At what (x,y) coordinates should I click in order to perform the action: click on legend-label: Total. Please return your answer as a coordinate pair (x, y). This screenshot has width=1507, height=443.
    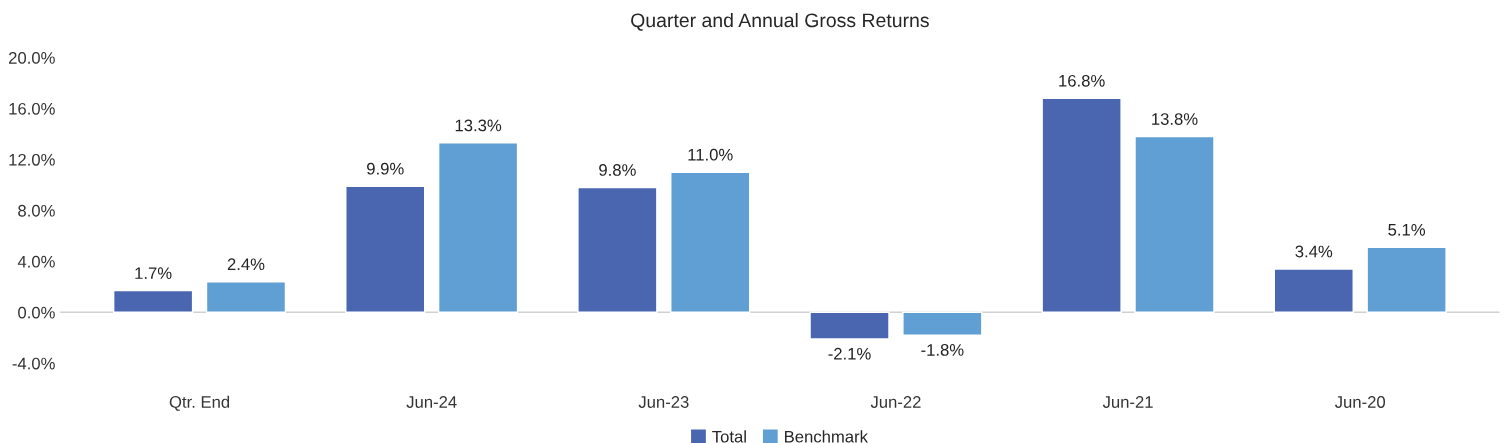
    Looking at the image, I should click on (729, 436).